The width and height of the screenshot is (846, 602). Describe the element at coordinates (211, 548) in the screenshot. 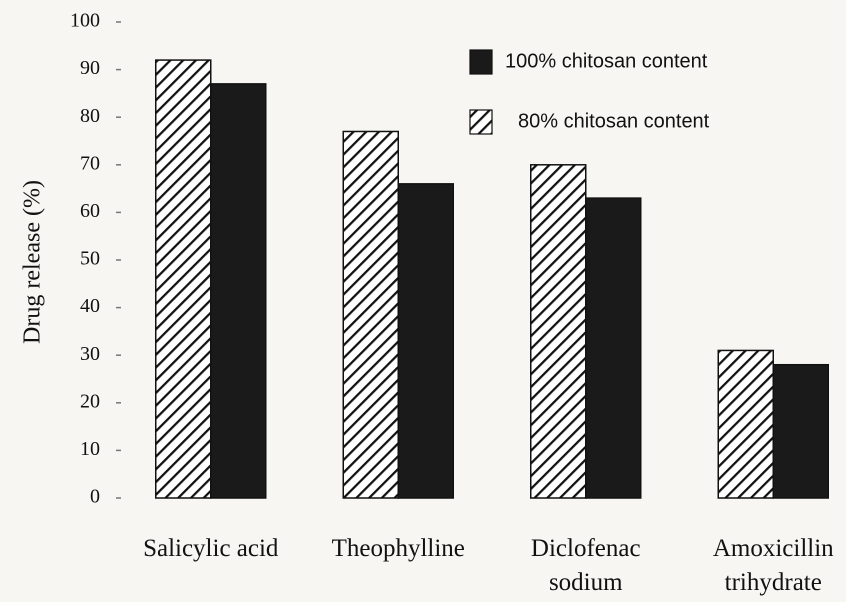

I see `x-tick-label: Salicylic acid` at that location.